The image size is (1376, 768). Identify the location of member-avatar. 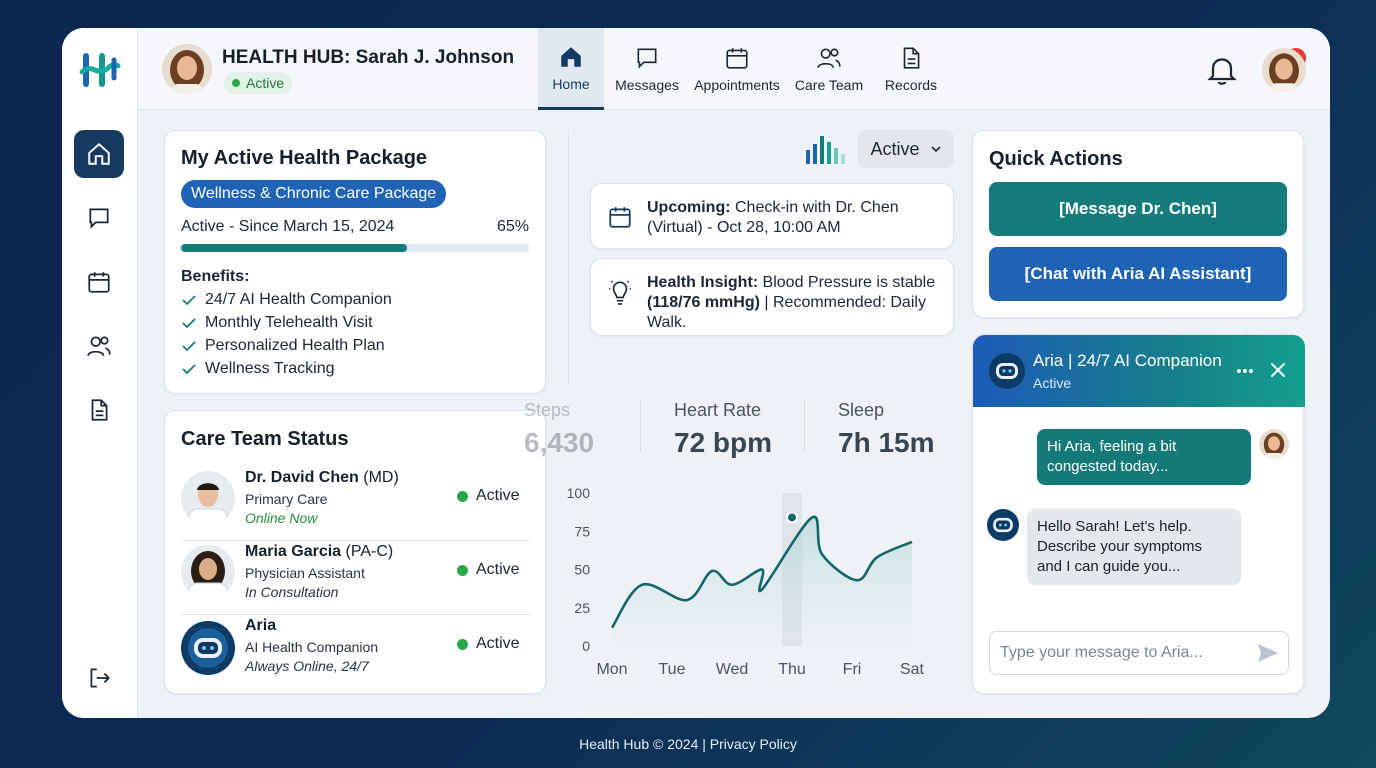
(208, 572).